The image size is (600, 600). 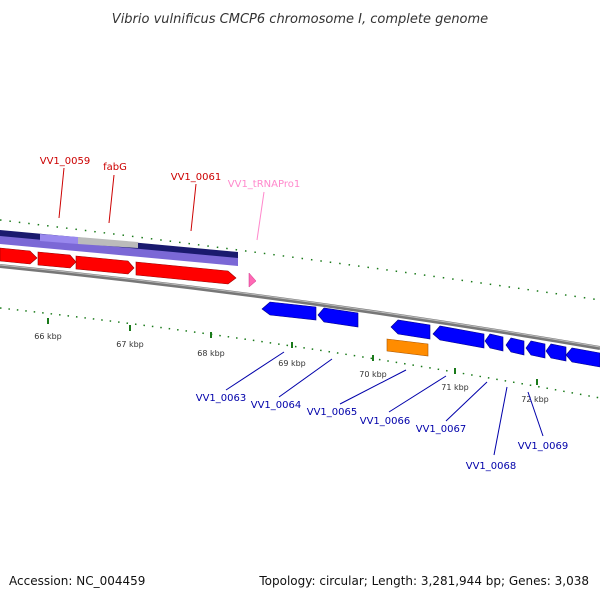 I want to click on gene-label-vv1-0063: VV1_0063, so click(x=221, y=398).